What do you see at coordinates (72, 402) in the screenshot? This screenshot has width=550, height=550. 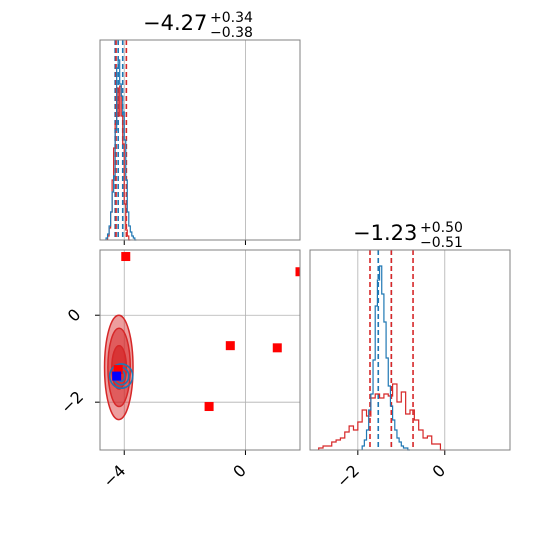 I see `y-tick-label: −2` at bounding box center [72, 402].